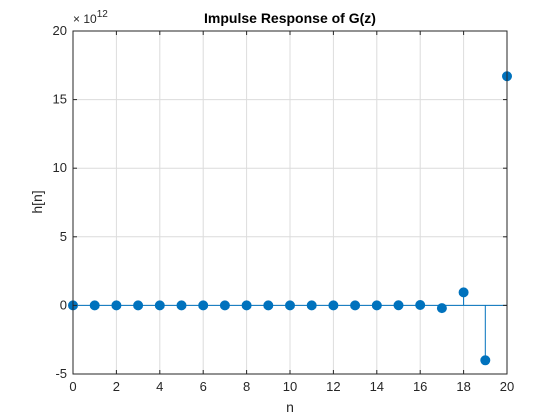 The height and width of the screenshot is (420, 560). Describe the element at coordinates (290, 386) in the screenshot. I see `x-tick-label: 10` at that location.